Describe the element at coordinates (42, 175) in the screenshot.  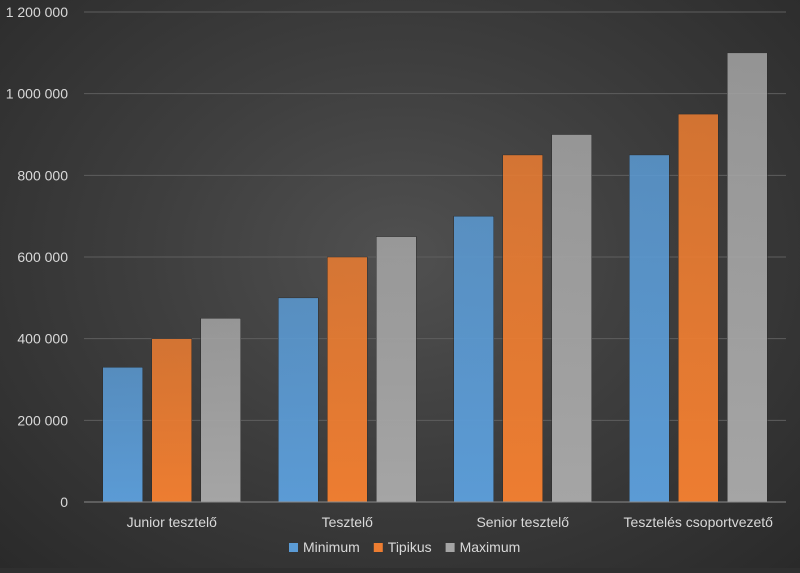
I see `y-tick-label: 800 000` at that location.